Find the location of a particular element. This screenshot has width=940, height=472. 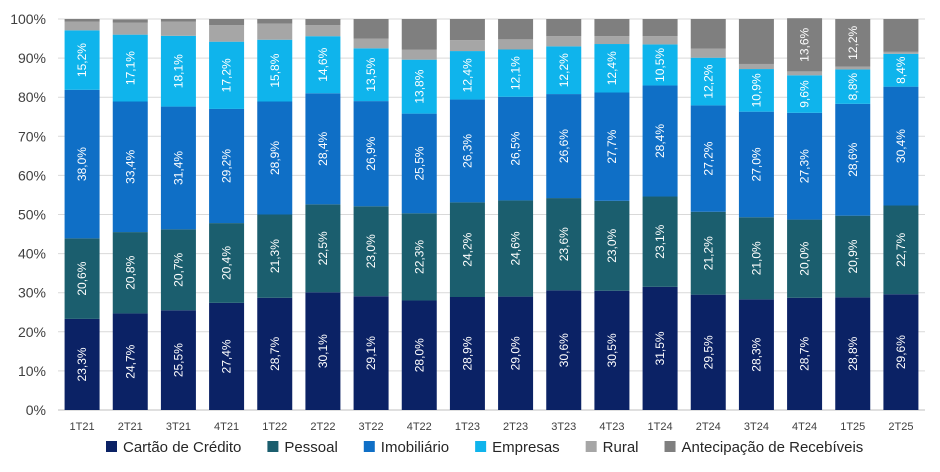

data-label: 27,0% is located at coordinates (756, 164).